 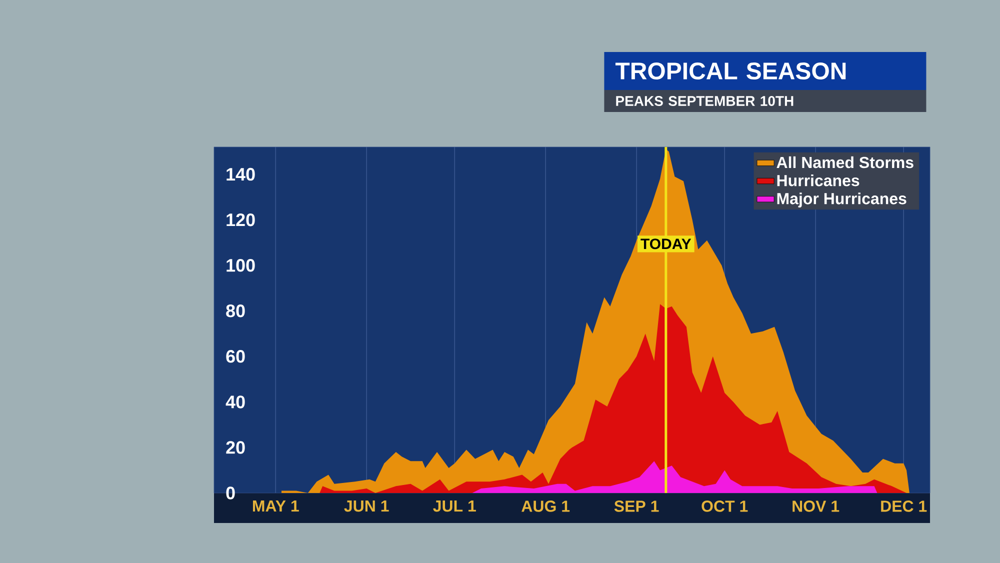 I want to click on y-tick-label: 140, so click(x=240, y=174).